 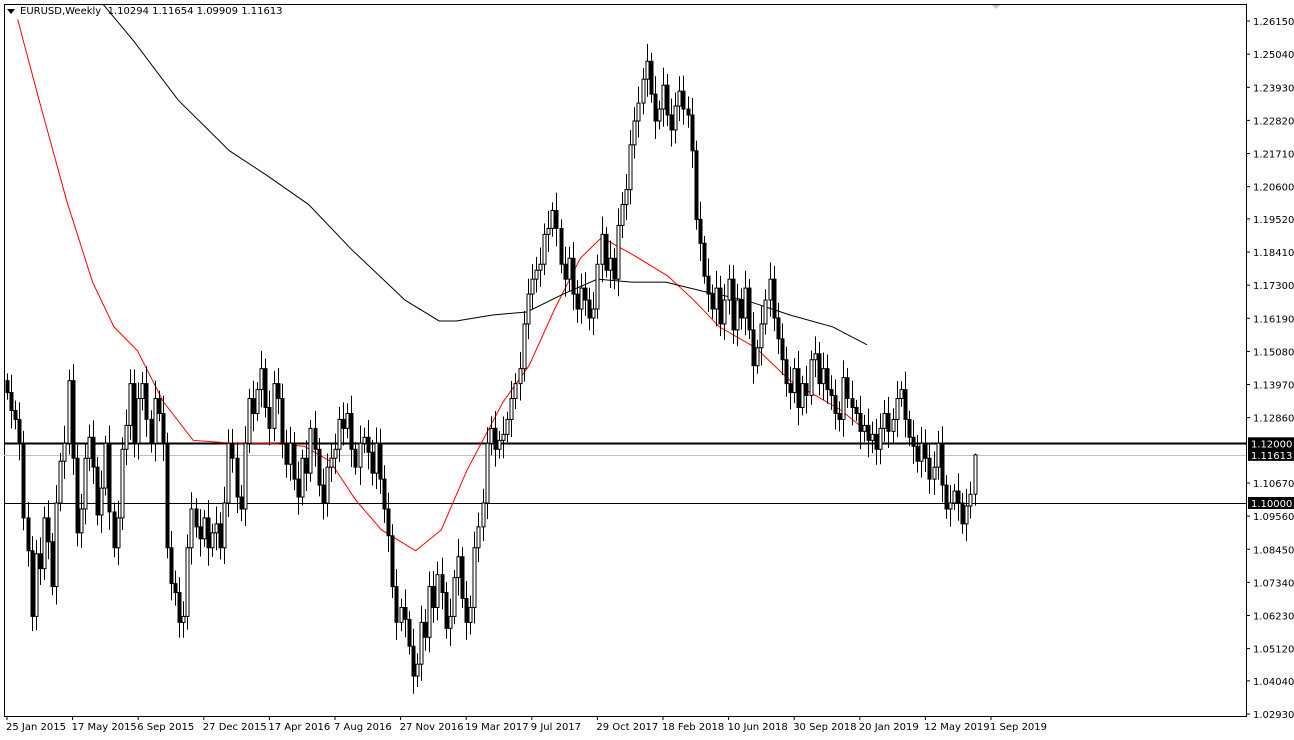 I want to click on chart-menu-arrow-icon, so click(x=11, y=11).